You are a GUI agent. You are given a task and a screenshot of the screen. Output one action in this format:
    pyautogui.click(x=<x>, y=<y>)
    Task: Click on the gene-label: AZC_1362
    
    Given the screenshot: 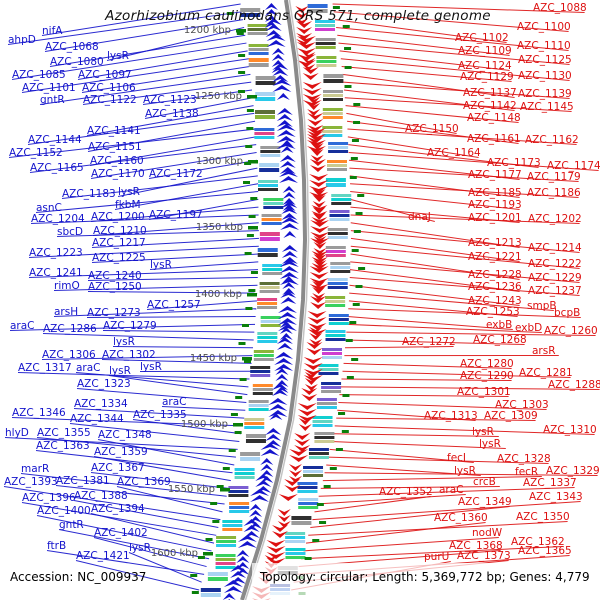 What is the action you would take?
    pyautogui.click(x=538, y=541)
    